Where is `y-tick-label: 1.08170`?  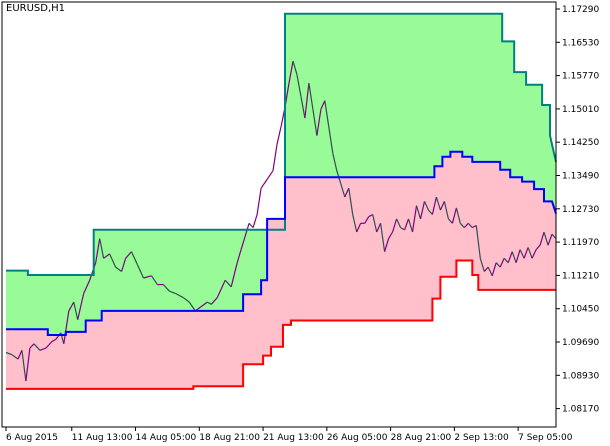
y-tick-label: 1.08170 is located at coordinates (580, 410).